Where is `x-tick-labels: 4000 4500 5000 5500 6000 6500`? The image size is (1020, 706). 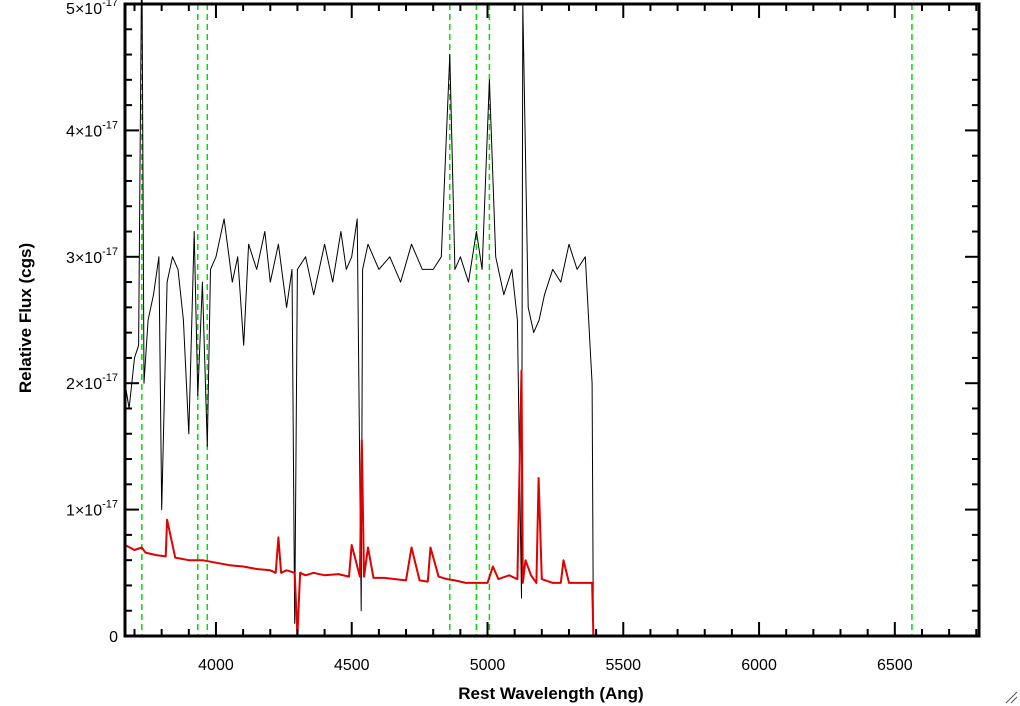
x-tick-labels: 4000 4500 5000 5500 6000 6500 is located at coordinates (555, 665).